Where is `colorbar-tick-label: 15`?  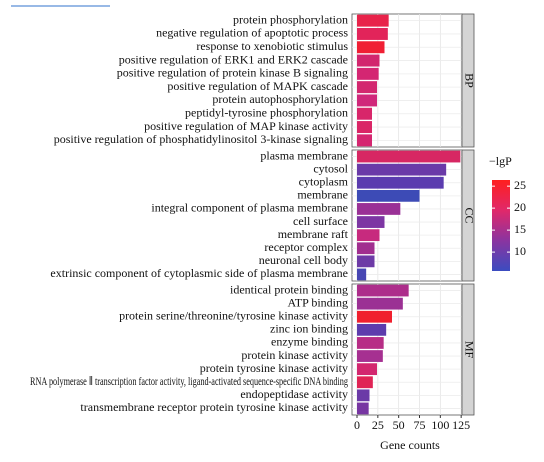 colorbar-tick-label: 15 is located at coordinates (520, 229).